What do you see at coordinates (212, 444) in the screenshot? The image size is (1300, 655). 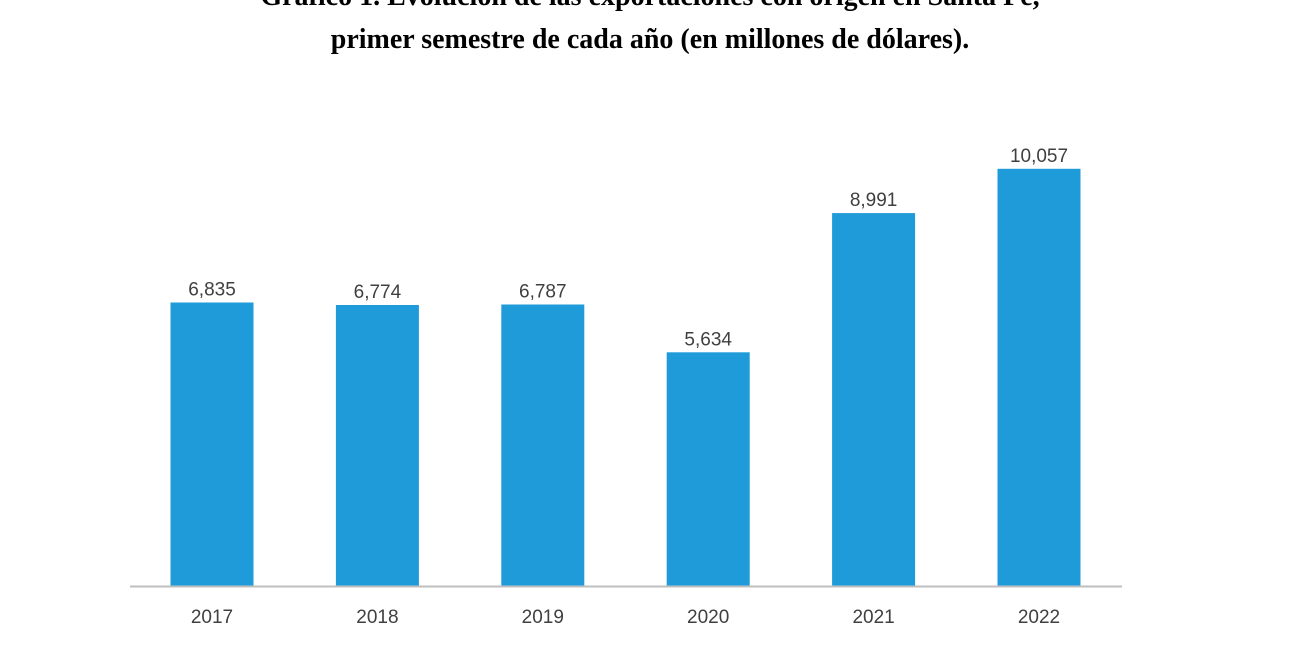 I see `bar-2017` at bounding box center [212, 444].